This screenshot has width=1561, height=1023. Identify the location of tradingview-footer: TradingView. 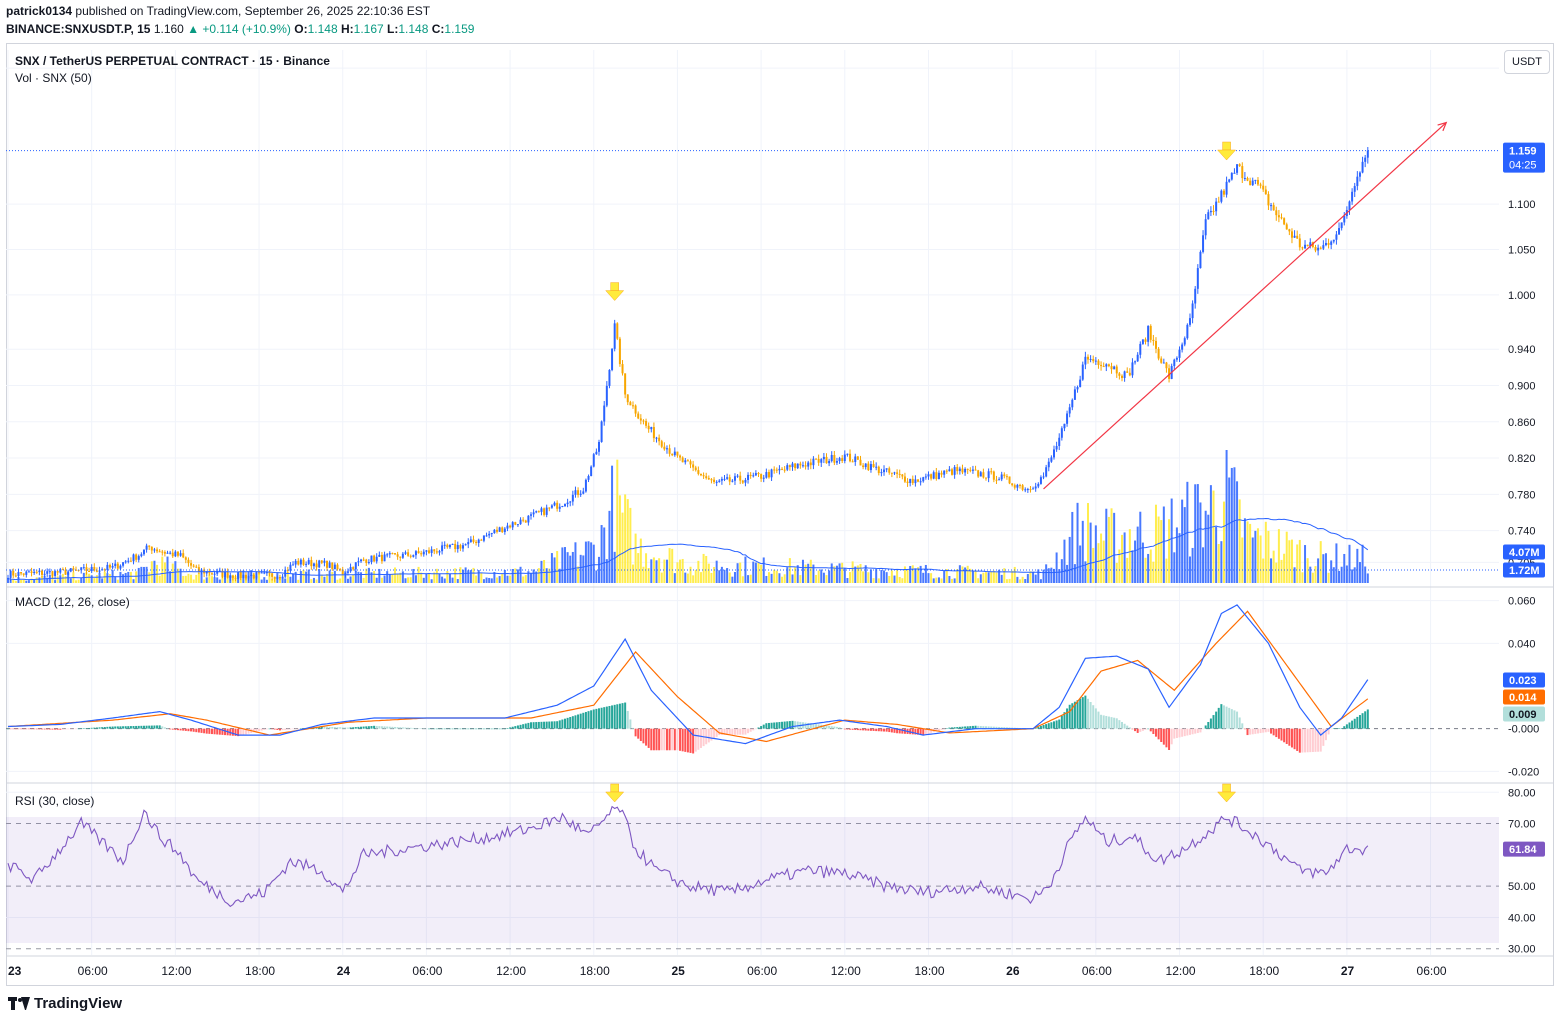
(65, 1003).